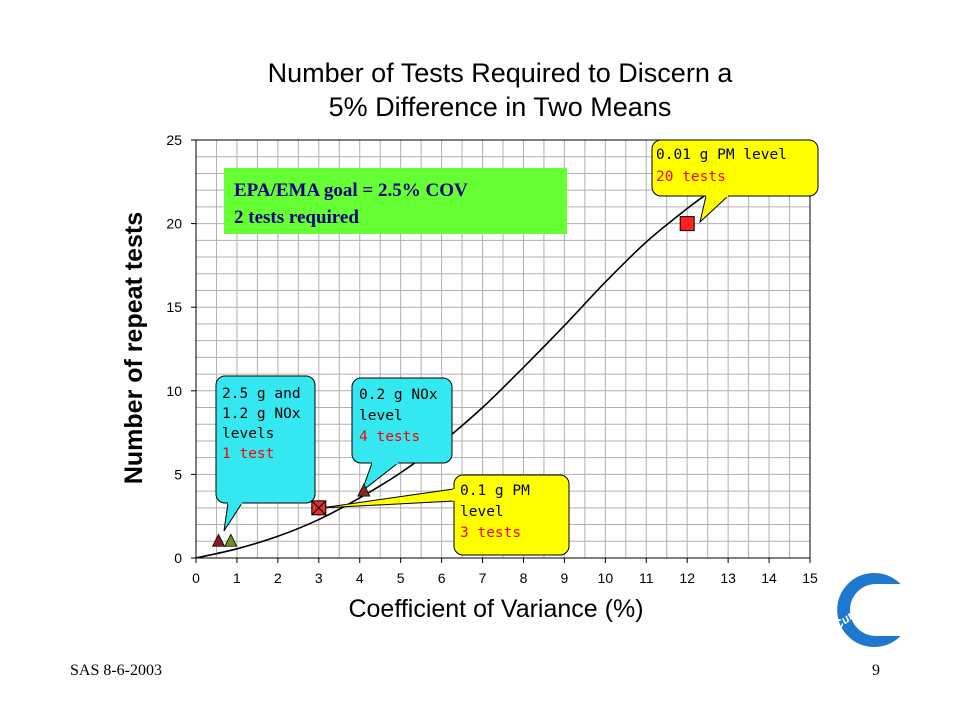  What do you see at coordinates (687, 578) in the screenshot?
I see `x-tick-label: 12` at bounding box center [687, 578].